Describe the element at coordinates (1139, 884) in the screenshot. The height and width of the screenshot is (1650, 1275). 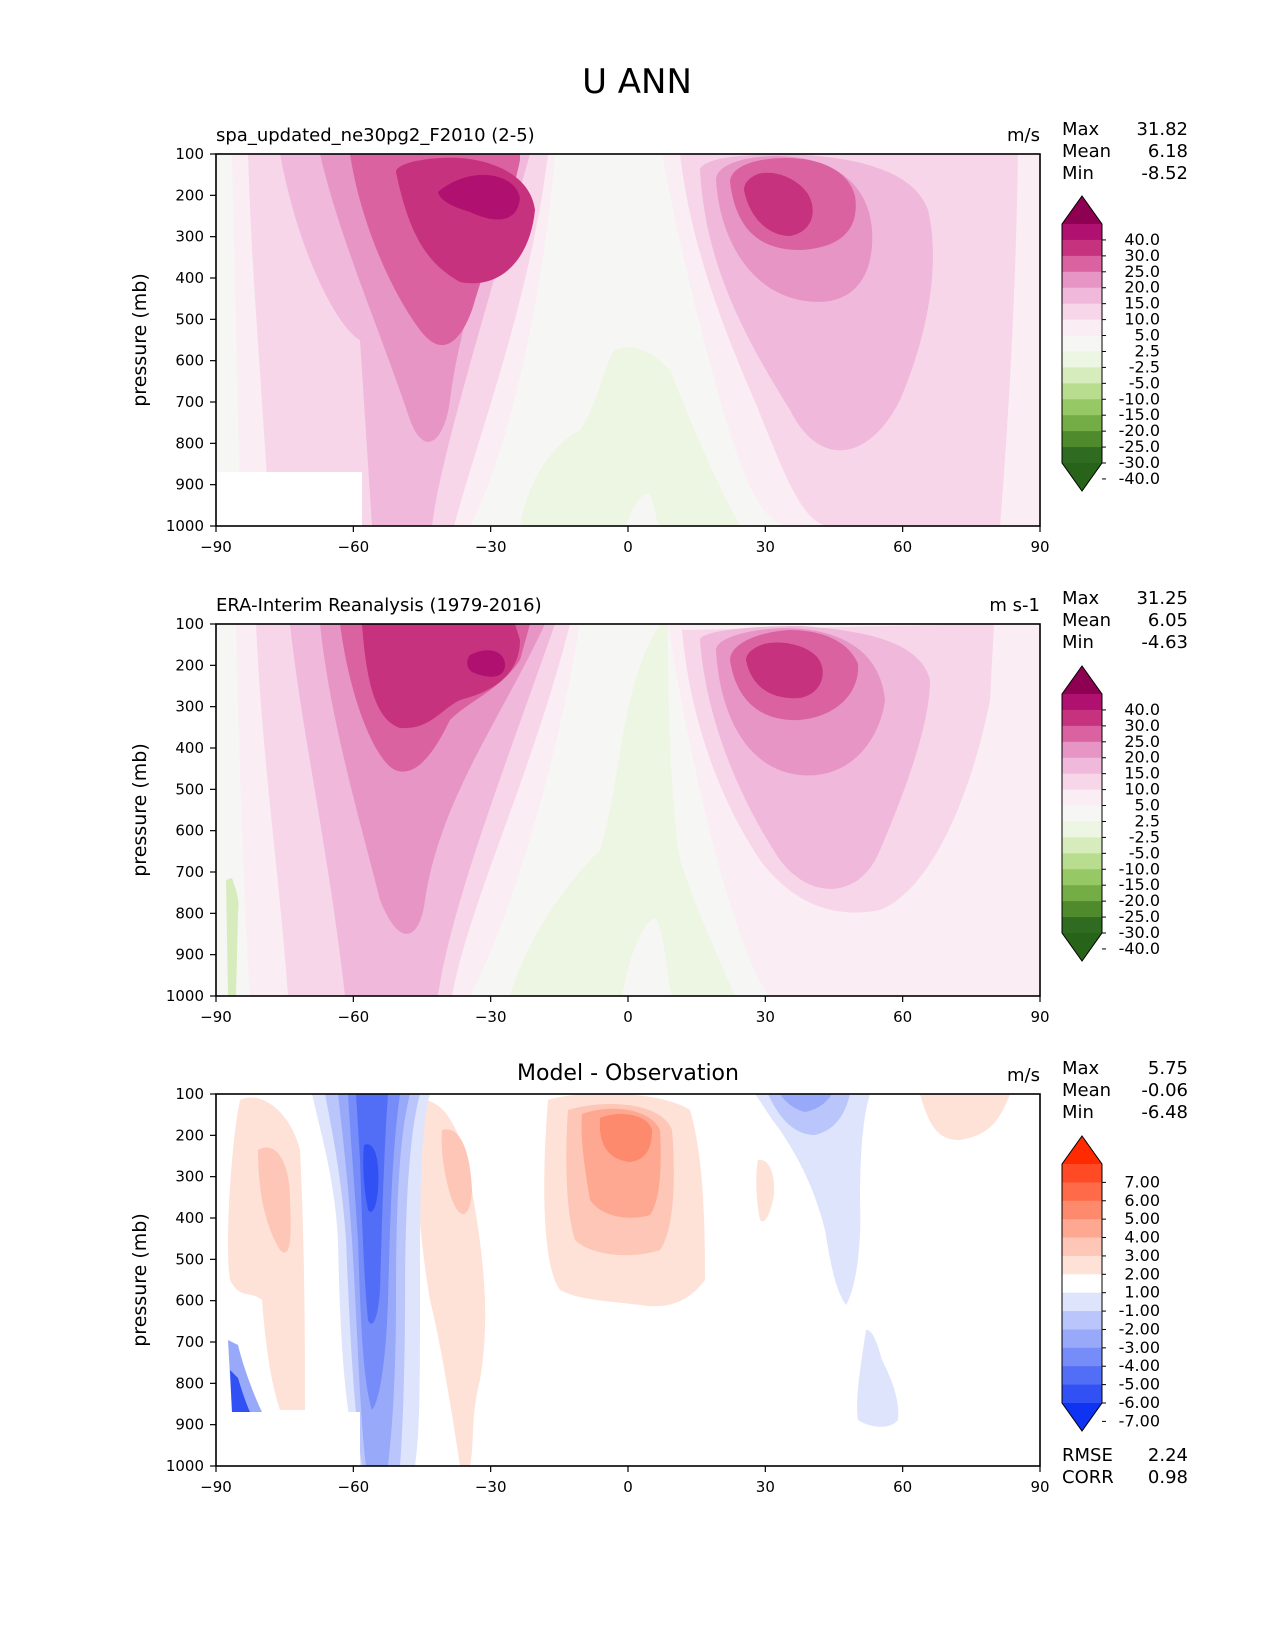
I see `colorbar-level-label: -15.0` at that location.